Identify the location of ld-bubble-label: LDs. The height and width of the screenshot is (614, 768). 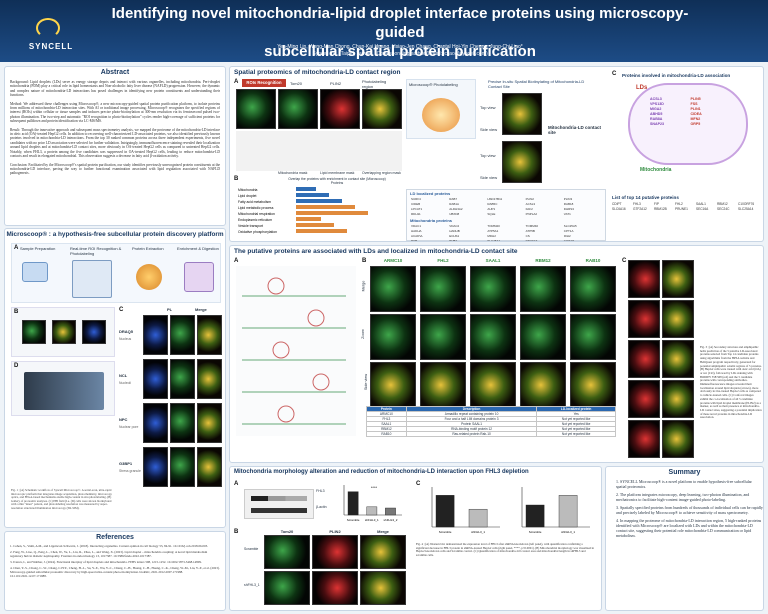
(642, 88).